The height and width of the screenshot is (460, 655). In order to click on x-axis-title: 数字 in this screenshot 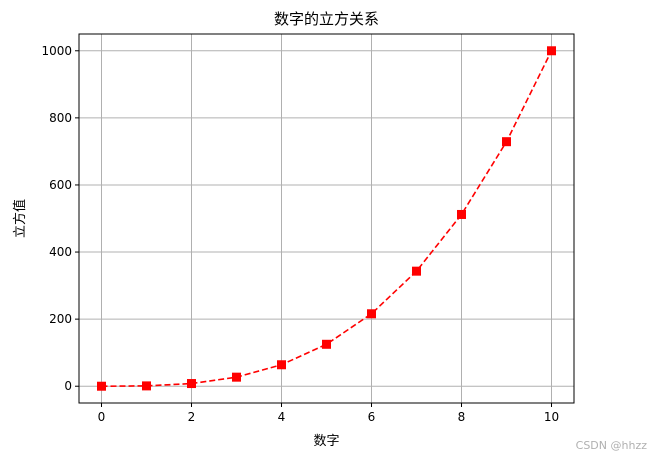, I will do `click(326, 441)`.